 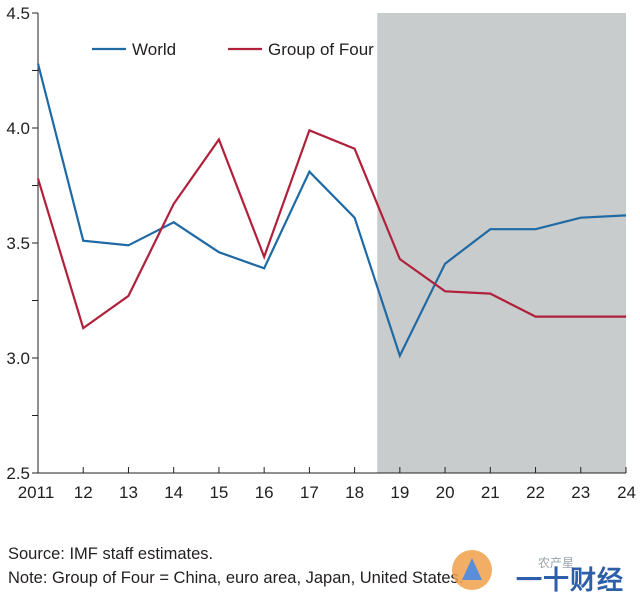 What do you see at coordinates (36, 492) in the screenshot?
I see `x-tick-label: 2011` at bounding box center [36, 492].